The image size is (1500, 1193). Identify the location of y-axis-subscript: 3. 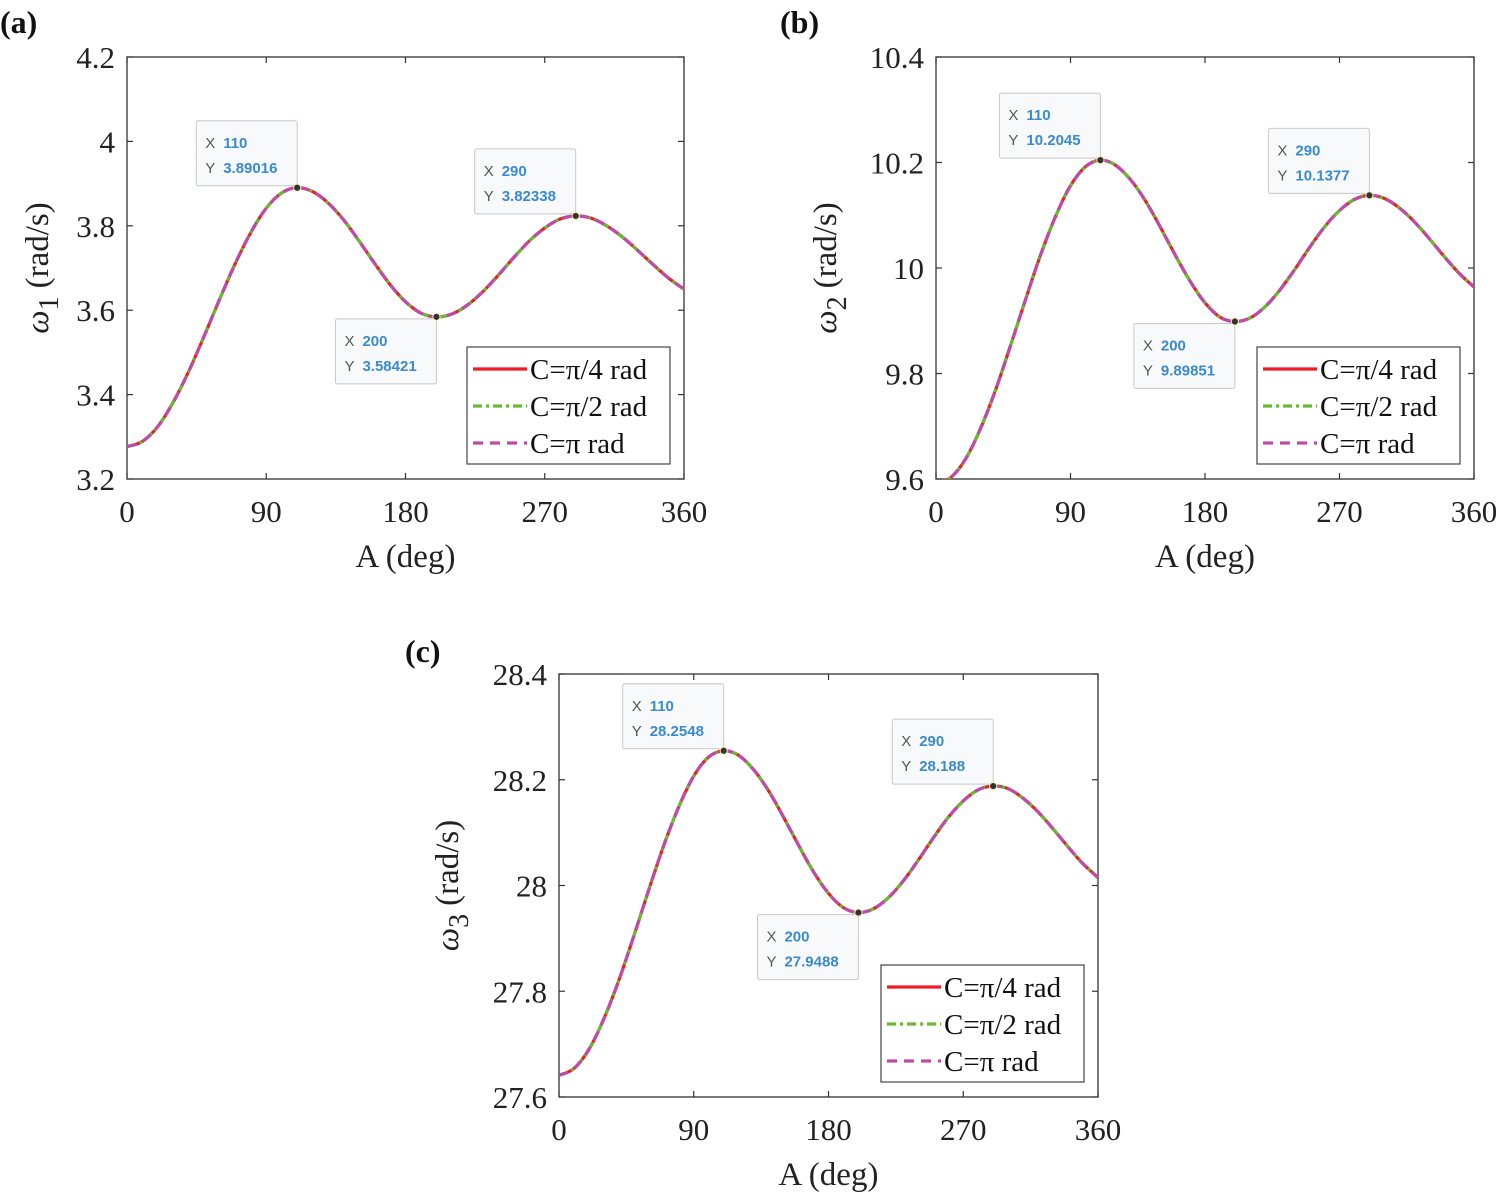
(459, 921).